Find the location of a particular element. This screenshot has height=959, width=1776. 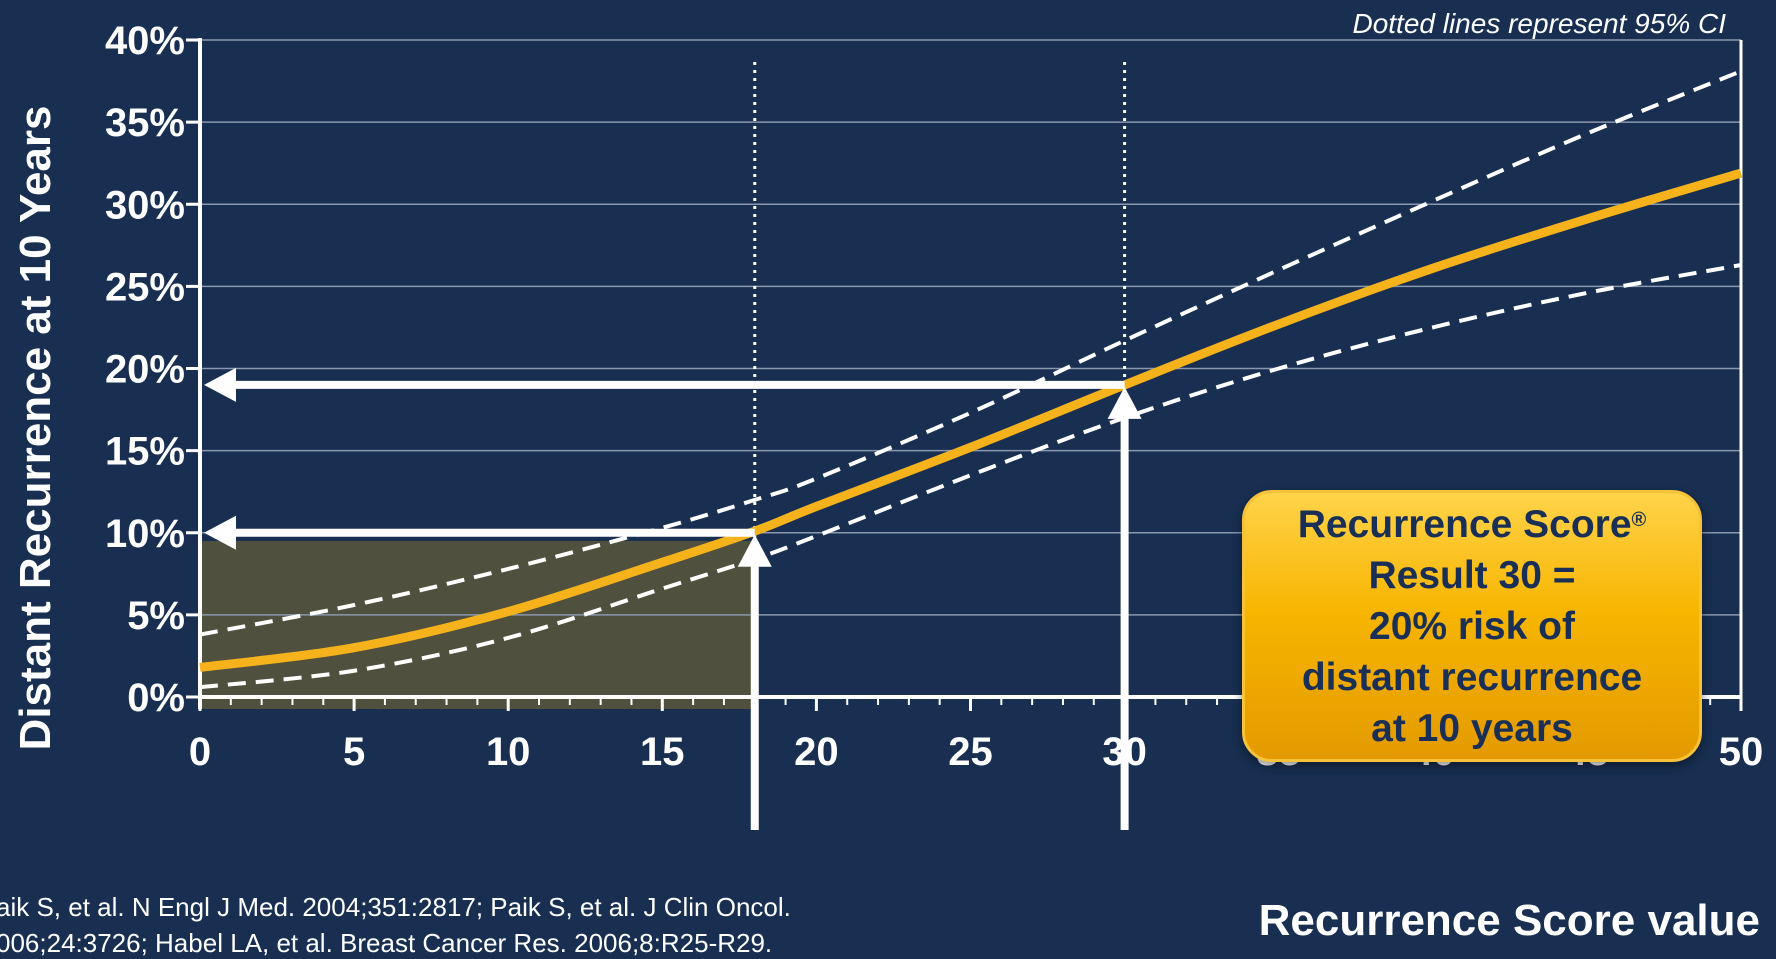

y-tick-label: 5% is located at coordinates (156, 616).